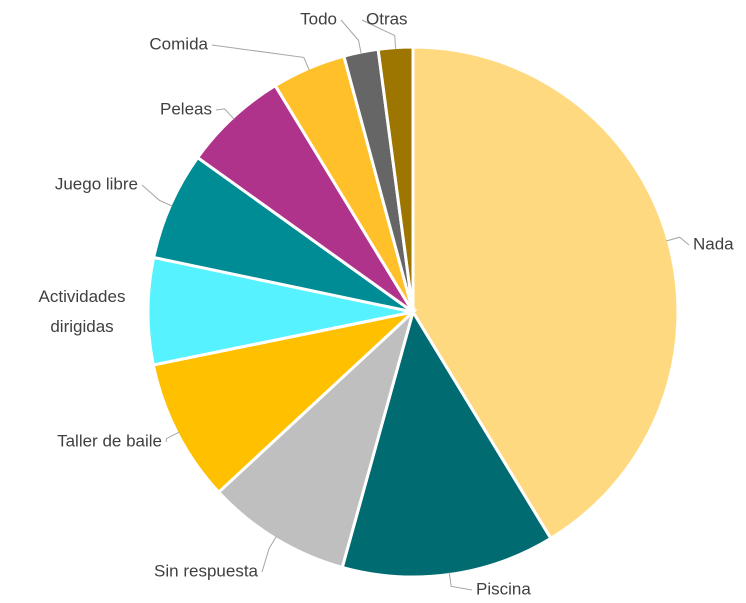 This screenshot has width=746, height=603. I want to click on data-label: Peleas, so click(186, 108).